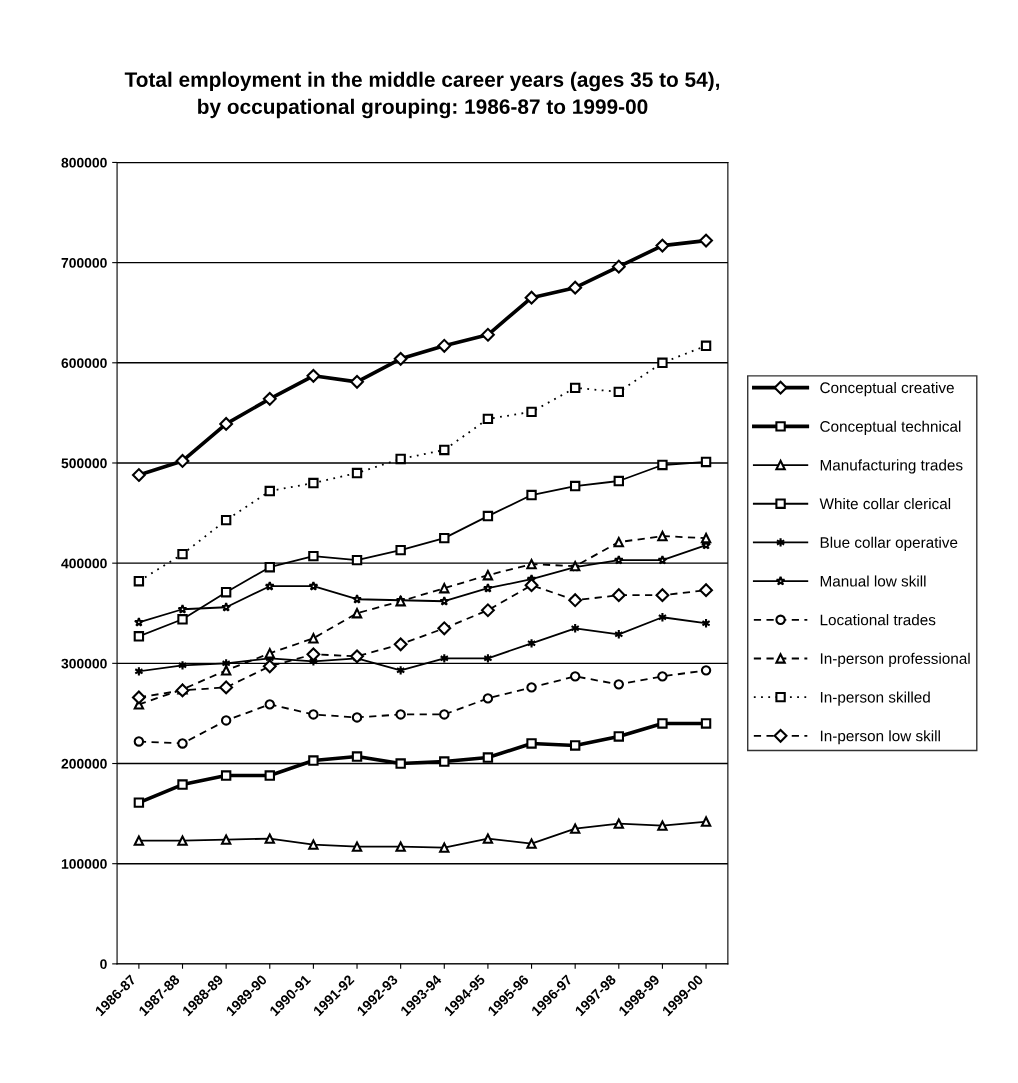 This screenshot has width=1018, height=1083. I want to click on y-tick-label: 0, so click(103, 964).